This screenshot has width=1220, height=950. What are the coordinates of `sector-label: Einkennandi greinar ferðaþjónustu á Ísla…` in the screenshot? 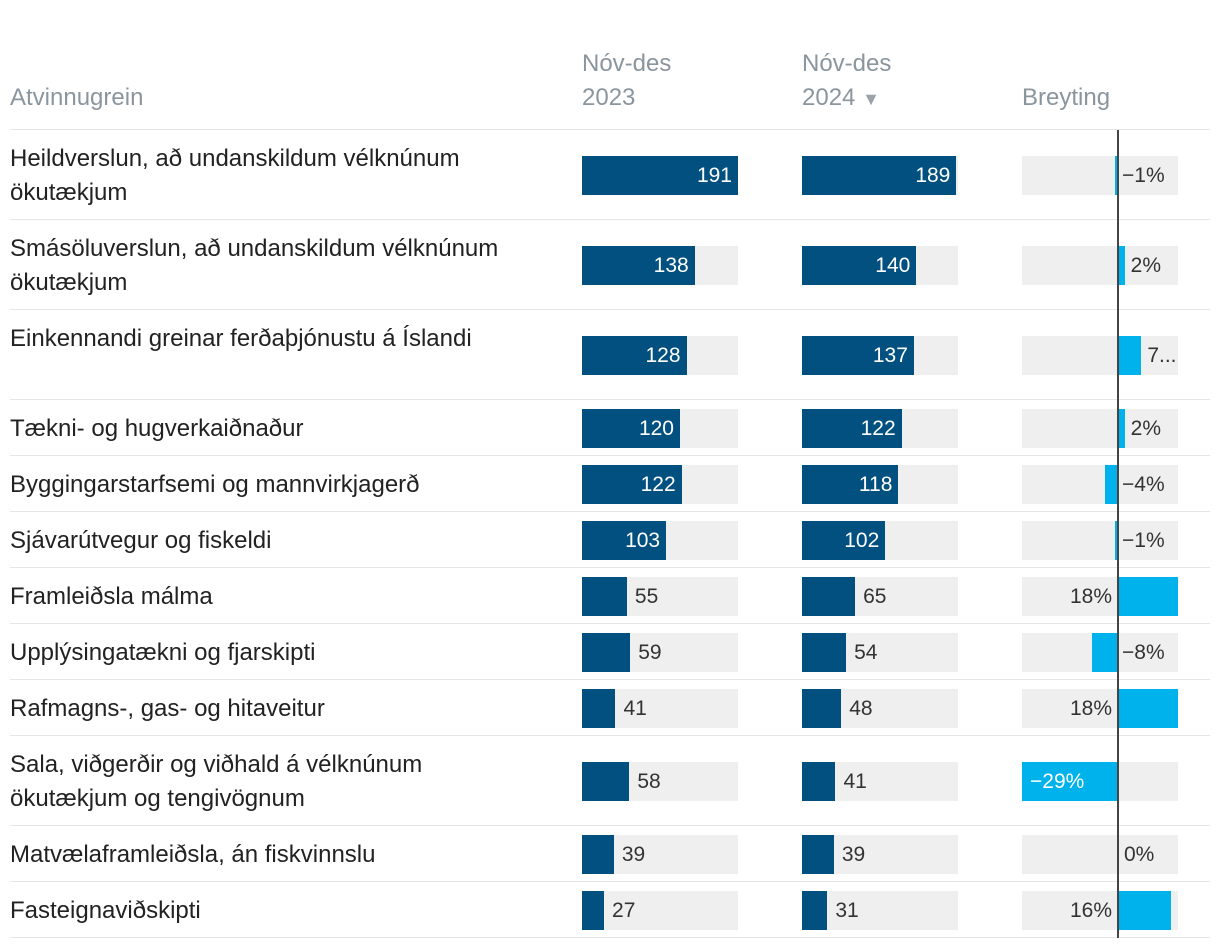 It's located at (241, 338).